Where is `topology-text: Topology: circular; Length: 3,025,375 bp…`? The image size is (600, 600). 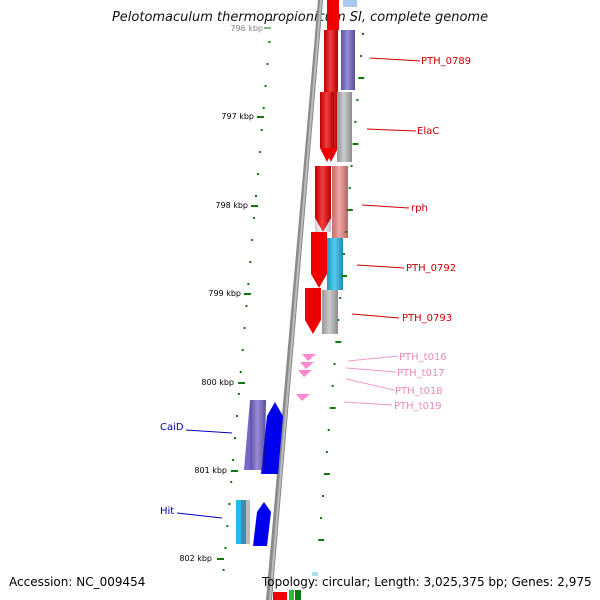
topology-text: Topology: circular; Length: 3,025,375 bp… is located at coordinates (427, 582).